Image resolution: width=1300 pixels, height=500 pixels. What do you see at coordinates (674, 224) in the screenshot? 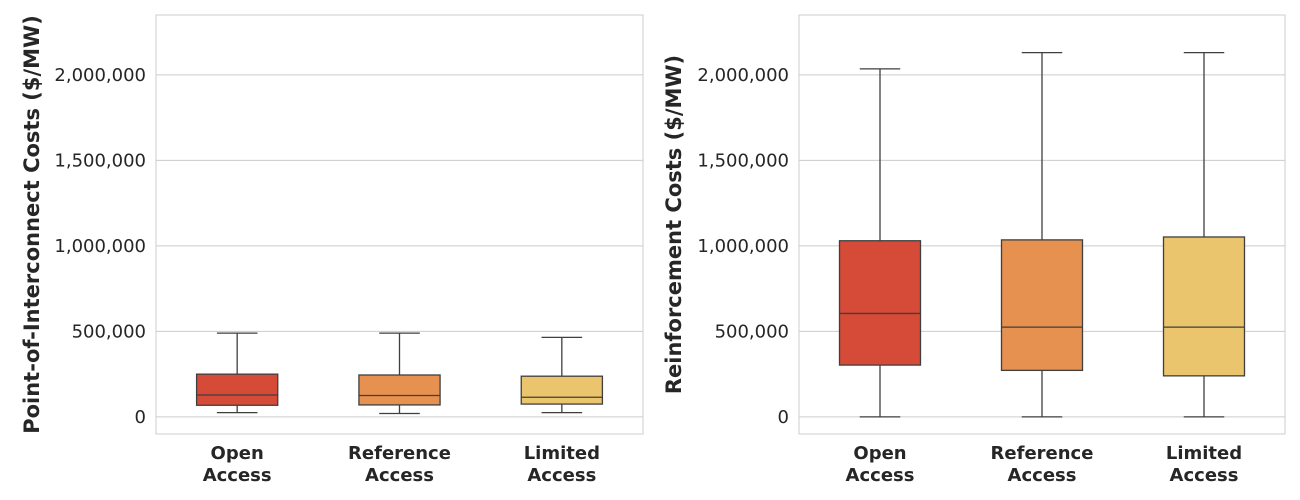
I see `y-axis-label: Reinforcement Costs ($/MW)` at bounding box center [674, 224].